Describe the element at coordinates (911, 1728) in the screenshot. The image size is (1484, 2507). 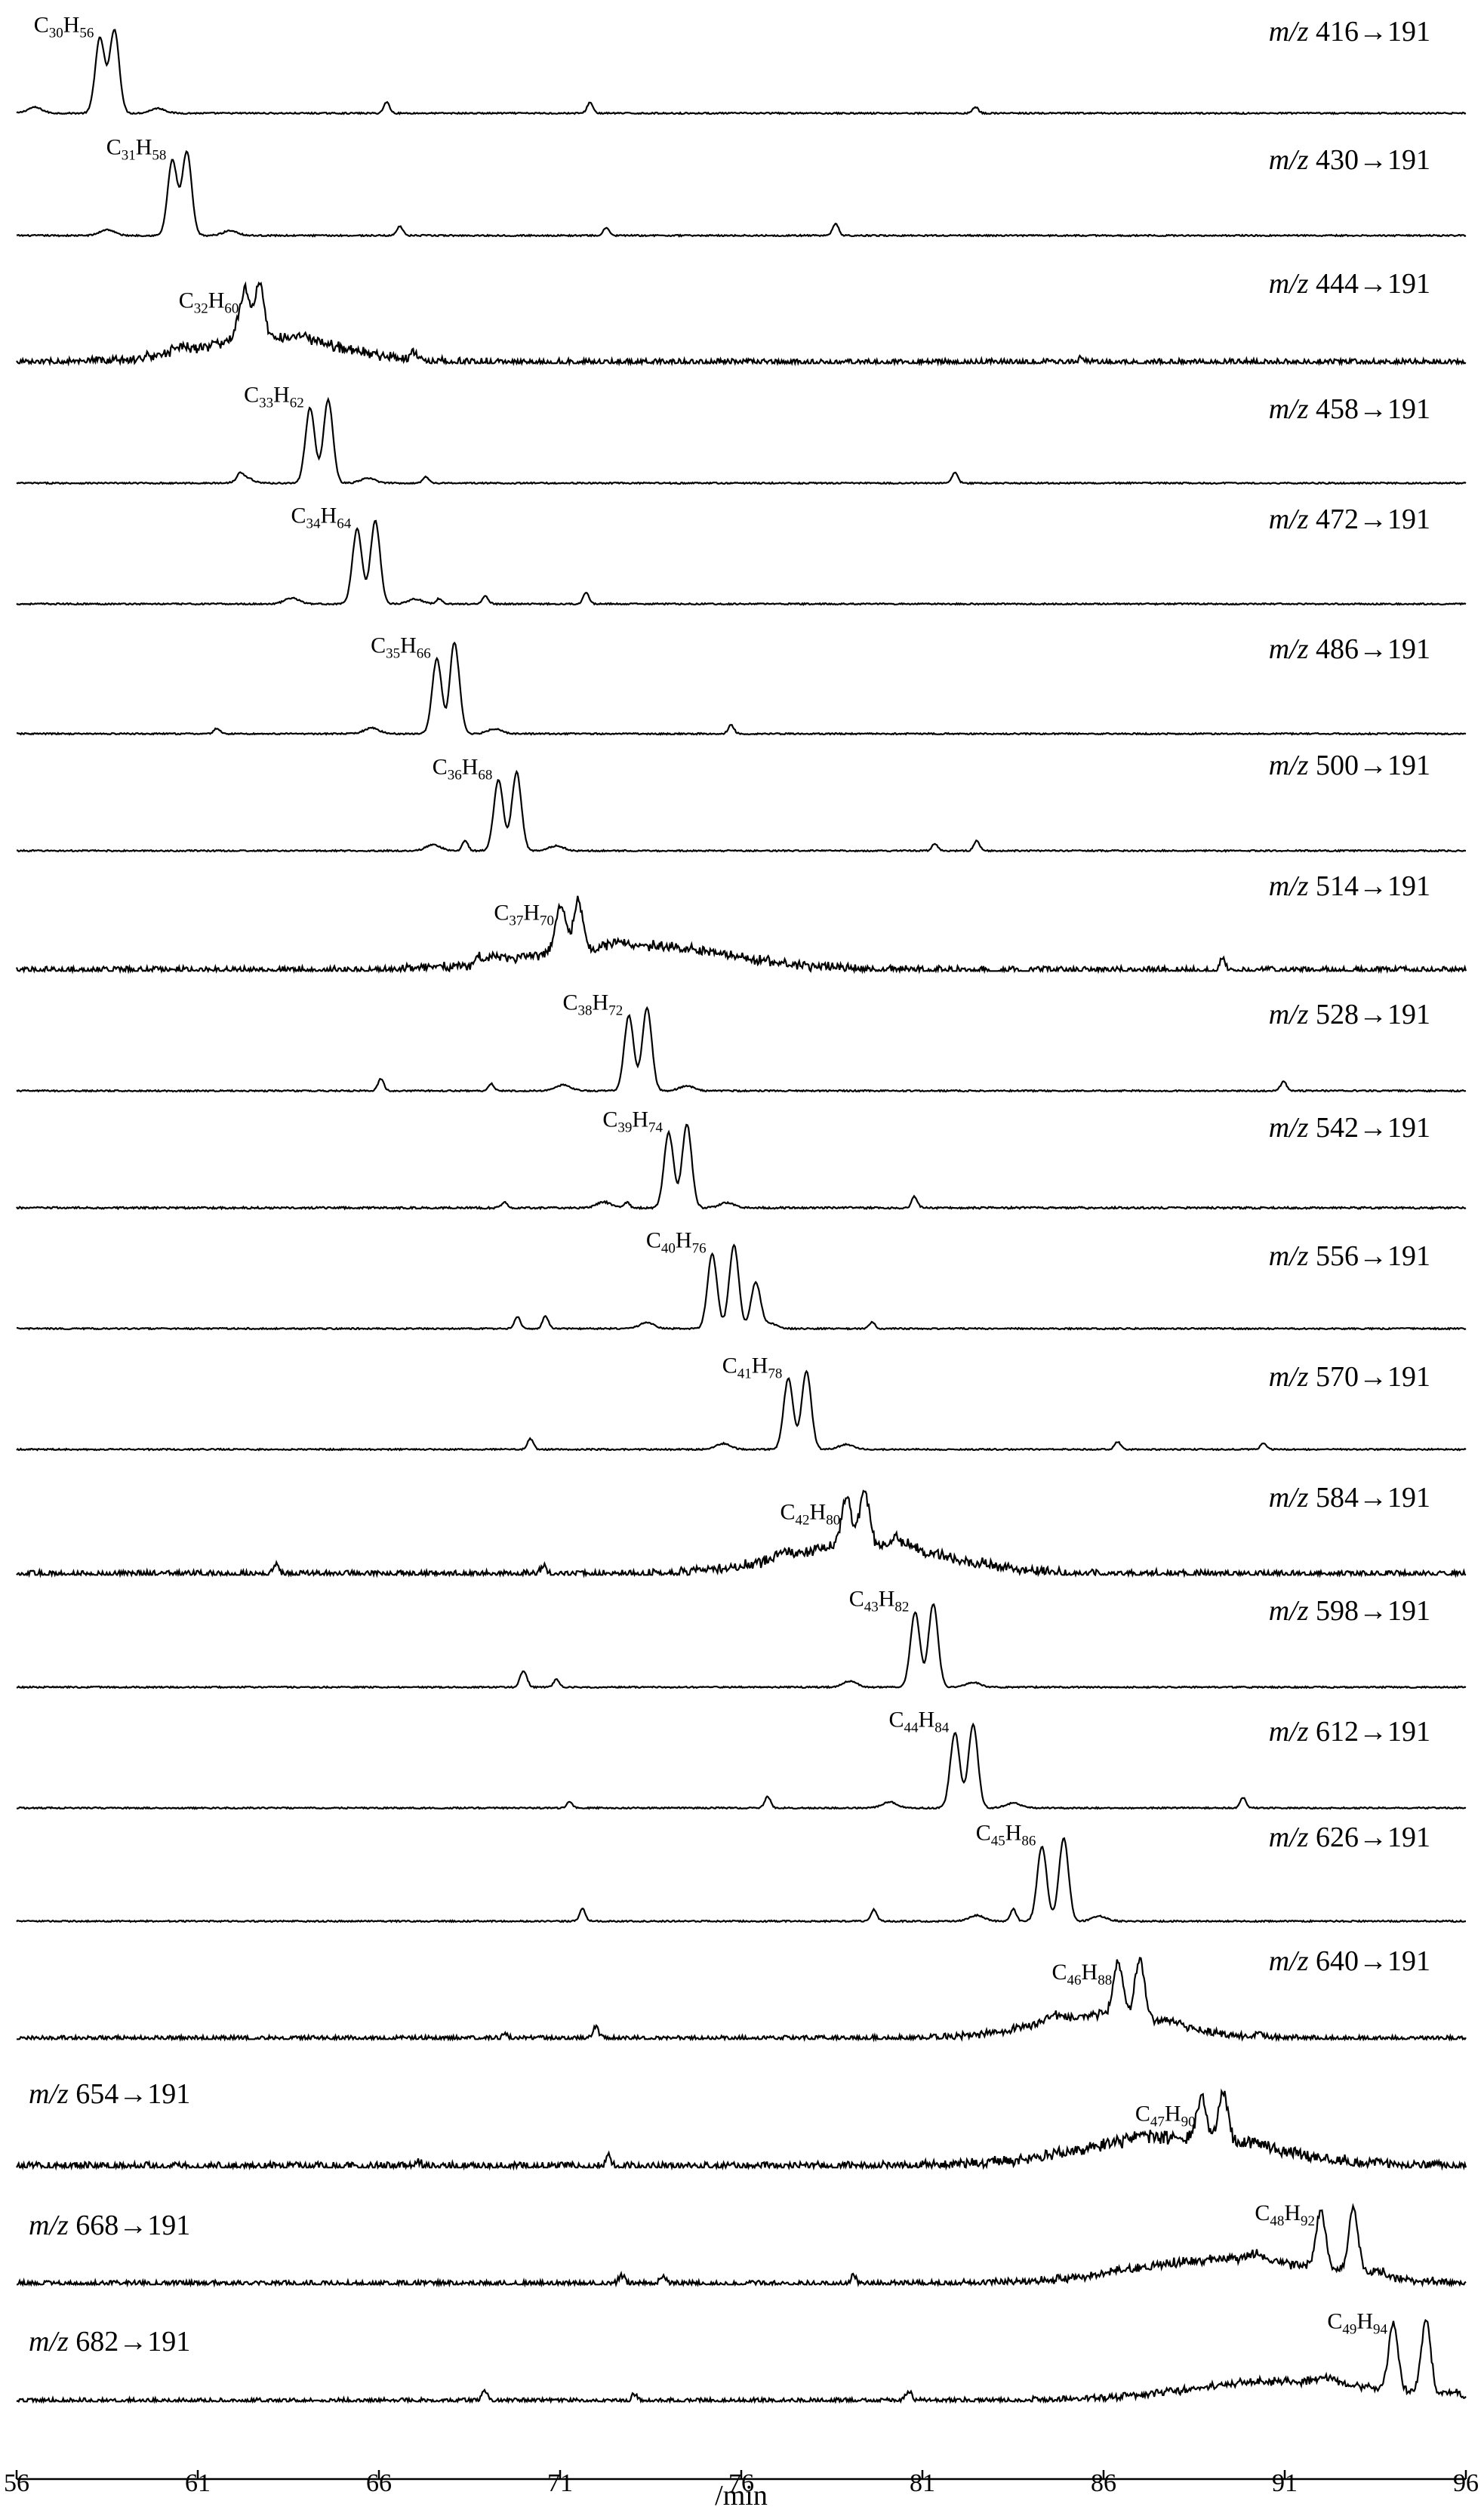
I see `formula-c-count: 44` at that location.